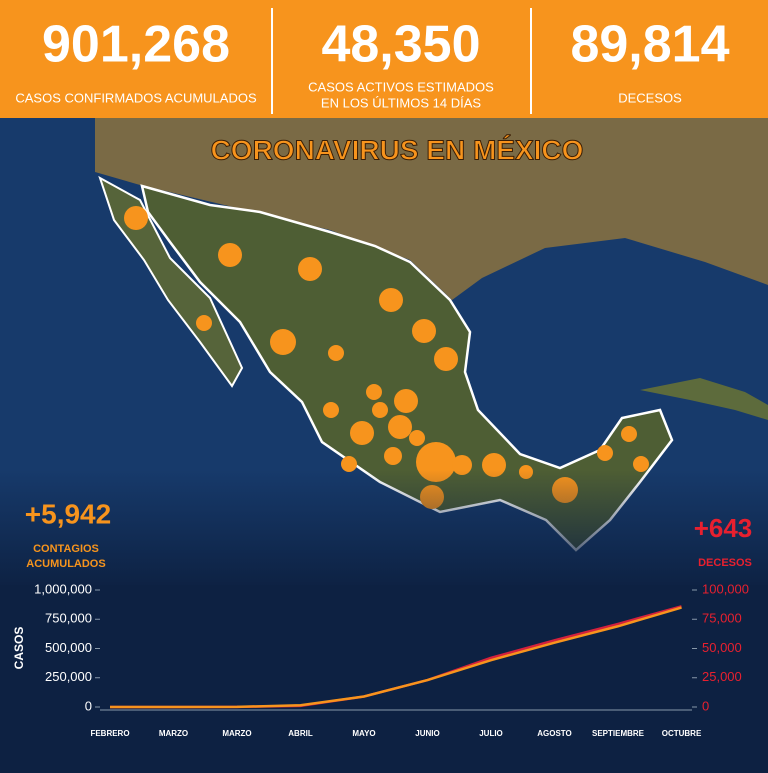 The width and height of the screenshot is (768, 773). I want to click on daily-cases: +5,942, so click(68, 513).